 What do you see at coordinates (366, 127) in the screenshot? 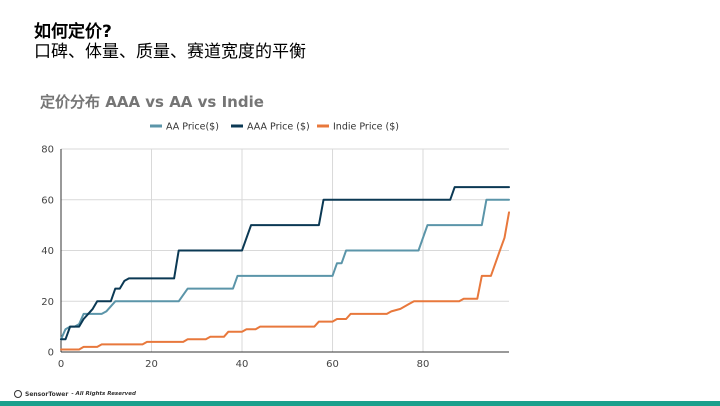
I see `legend-label-2: Indie Price ($)` at bounding box center [366, 127].